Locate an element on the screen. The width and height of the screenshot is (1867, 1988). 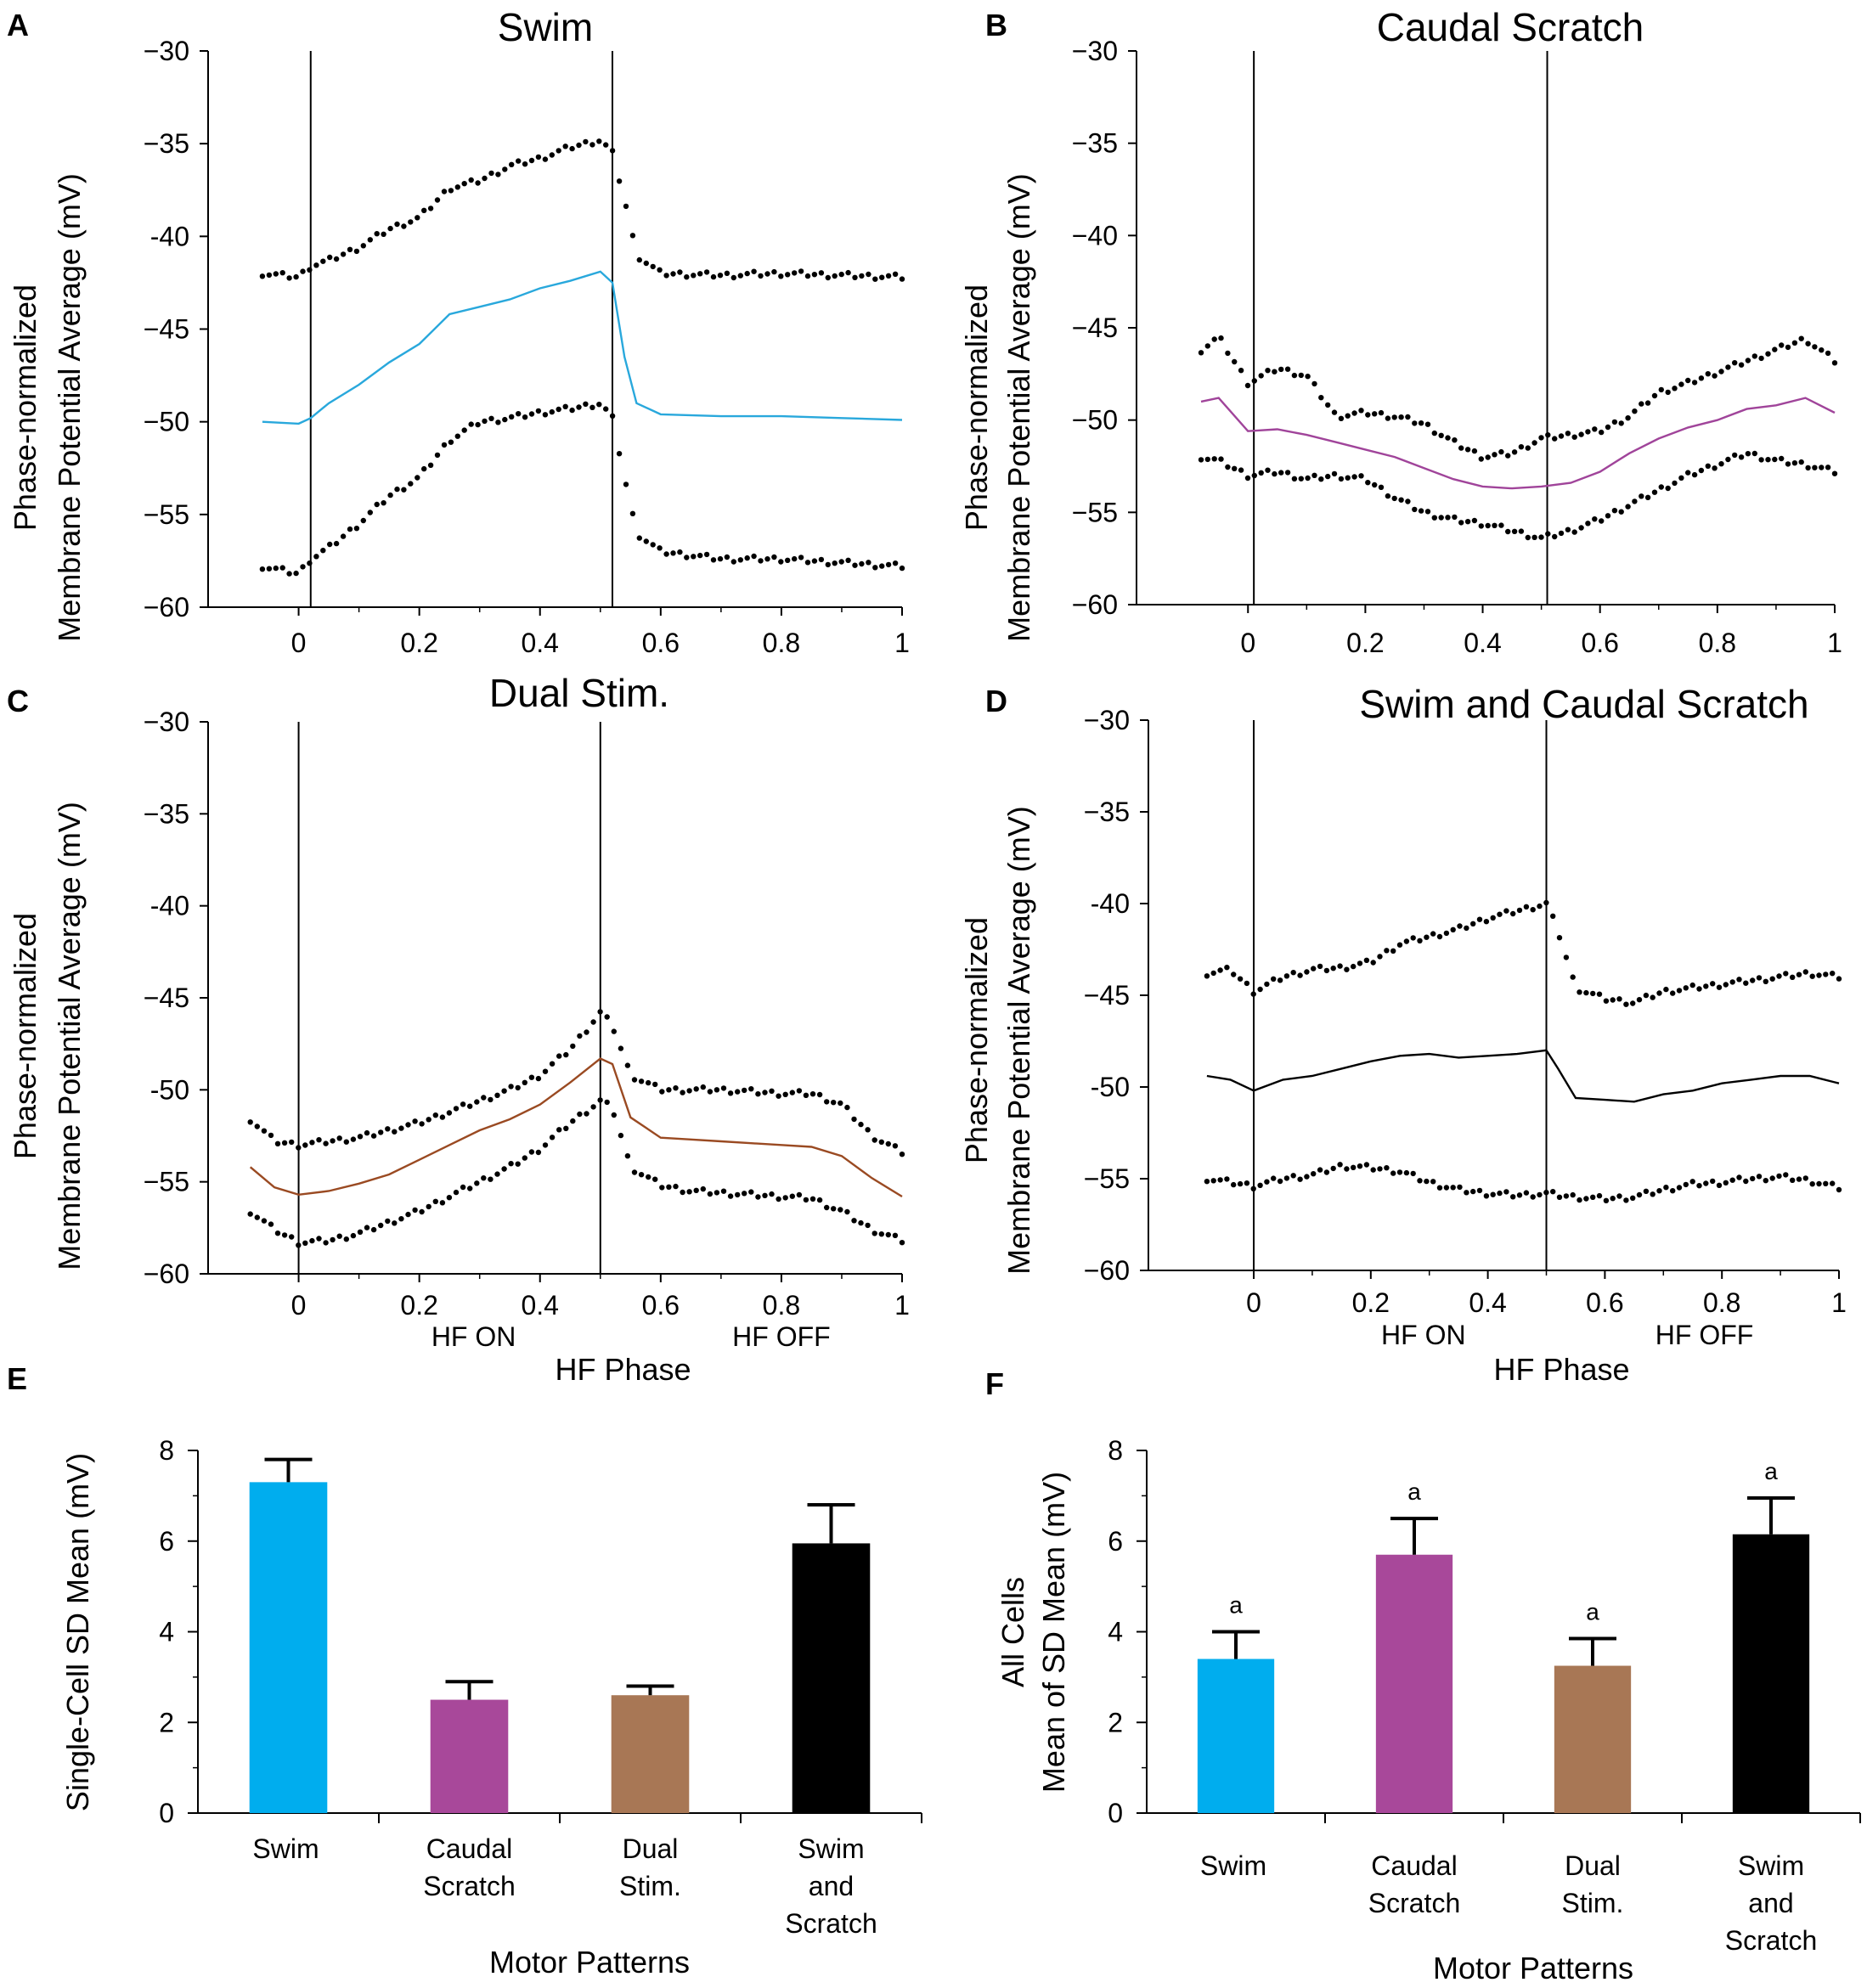
panel-title: Dual Stim. is located at coordinates (579, 693).